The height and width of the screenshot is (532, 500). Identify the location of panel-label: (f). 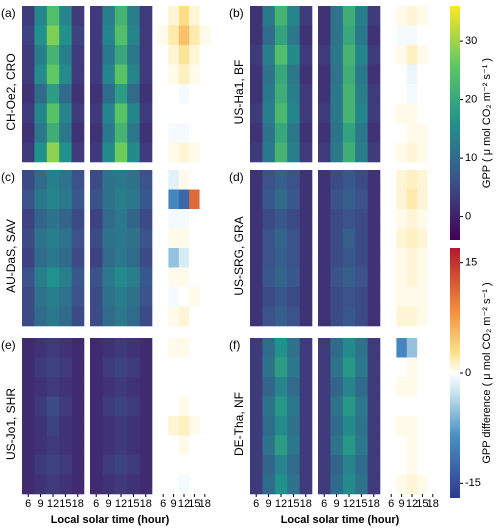
(234, 345).